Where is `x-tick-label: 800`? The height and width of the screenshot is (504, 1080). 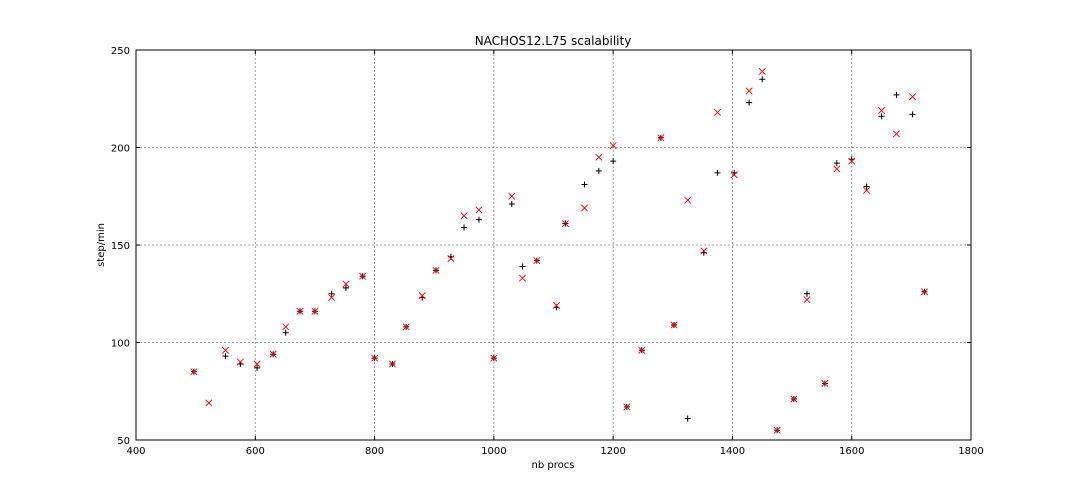
x-tick-label: 800 is located at coordinates (374, 451).